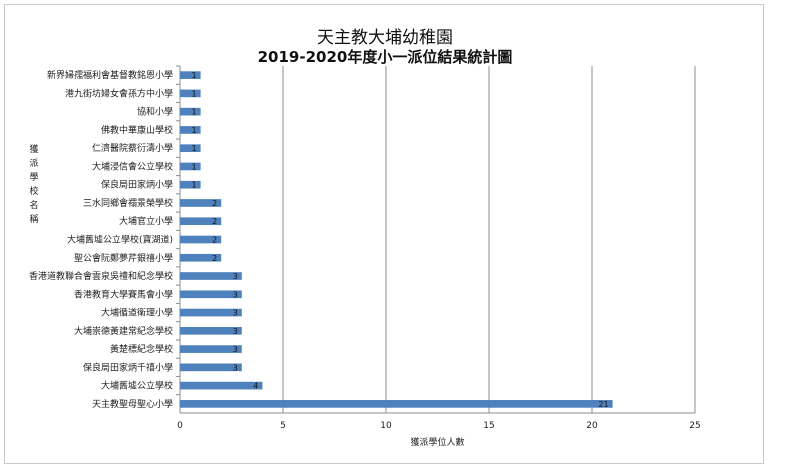 The width and height of the screenshot is (788, 471). What do you see at coordinates (101, 276) in the screenshot?
I see `category-label: 香港道教聯合會雲泉吳禮和紀念學校` at bounding box center [101, 276].